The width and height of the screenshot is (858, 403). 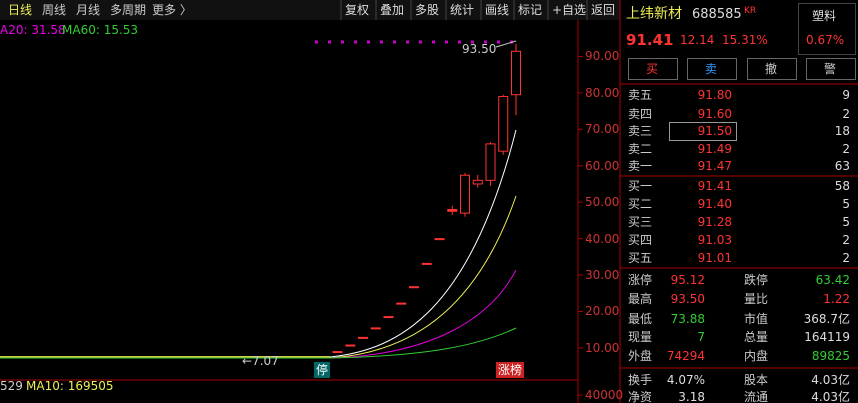 What do you see at coordinates (602, 129) in the screenshot?
I see `y-tick-label: 70.00` at bounding box center [602, 129].